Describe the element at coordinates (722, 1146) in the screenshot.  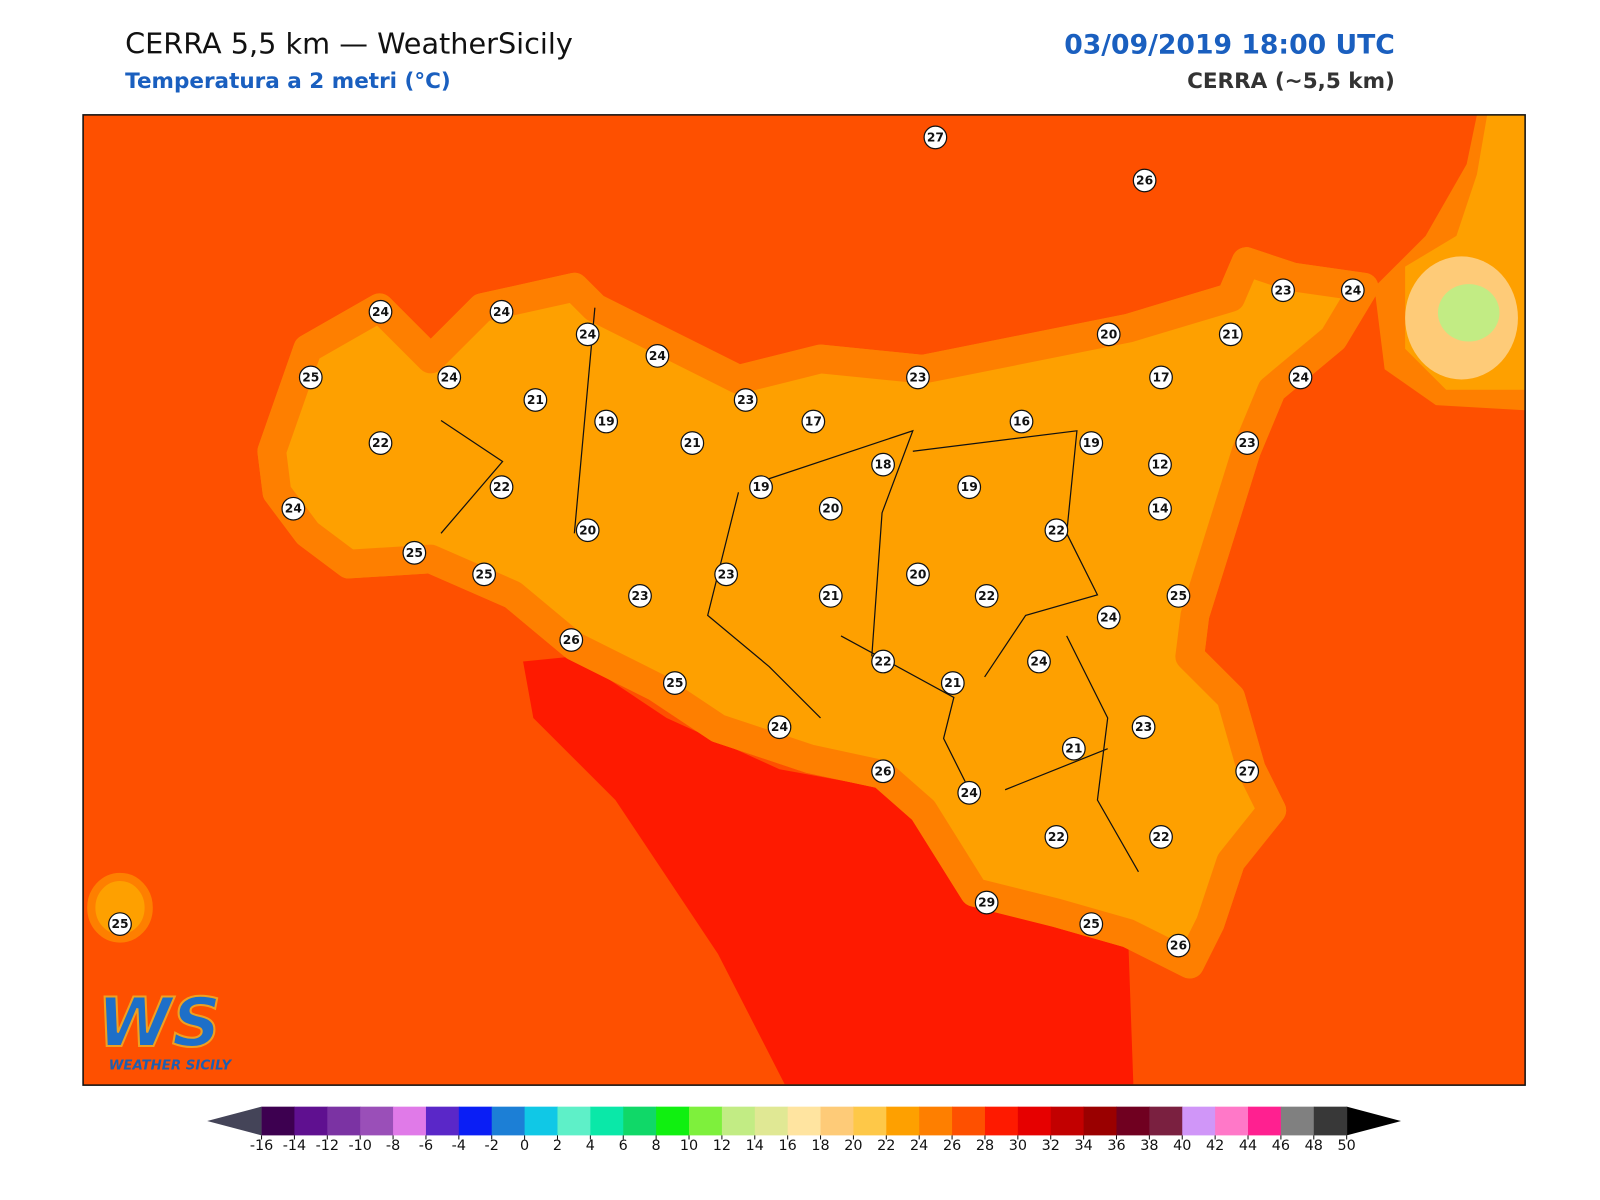
I see `colorbar-tick-label: 12` at that location.